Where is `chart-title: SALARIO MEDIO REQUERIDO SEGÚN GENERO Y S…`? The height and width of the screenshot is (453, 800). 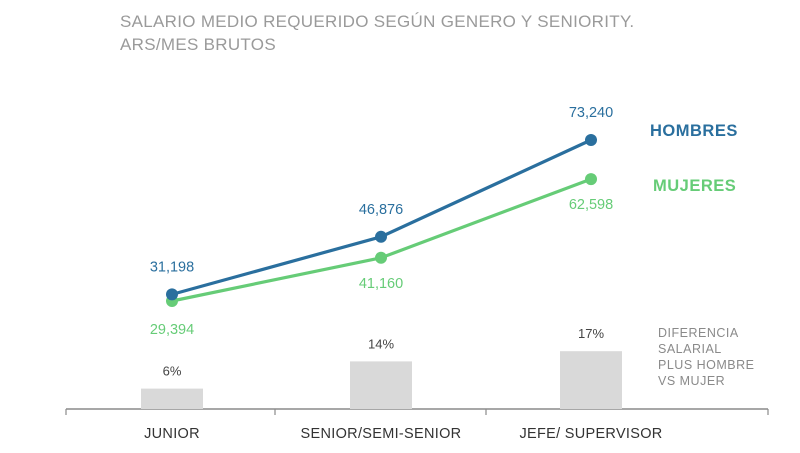
chart-title: SALARIO MEDIO REQUERIDO SEGÚN GENERO Y S… is located at coordinates (377, 33).